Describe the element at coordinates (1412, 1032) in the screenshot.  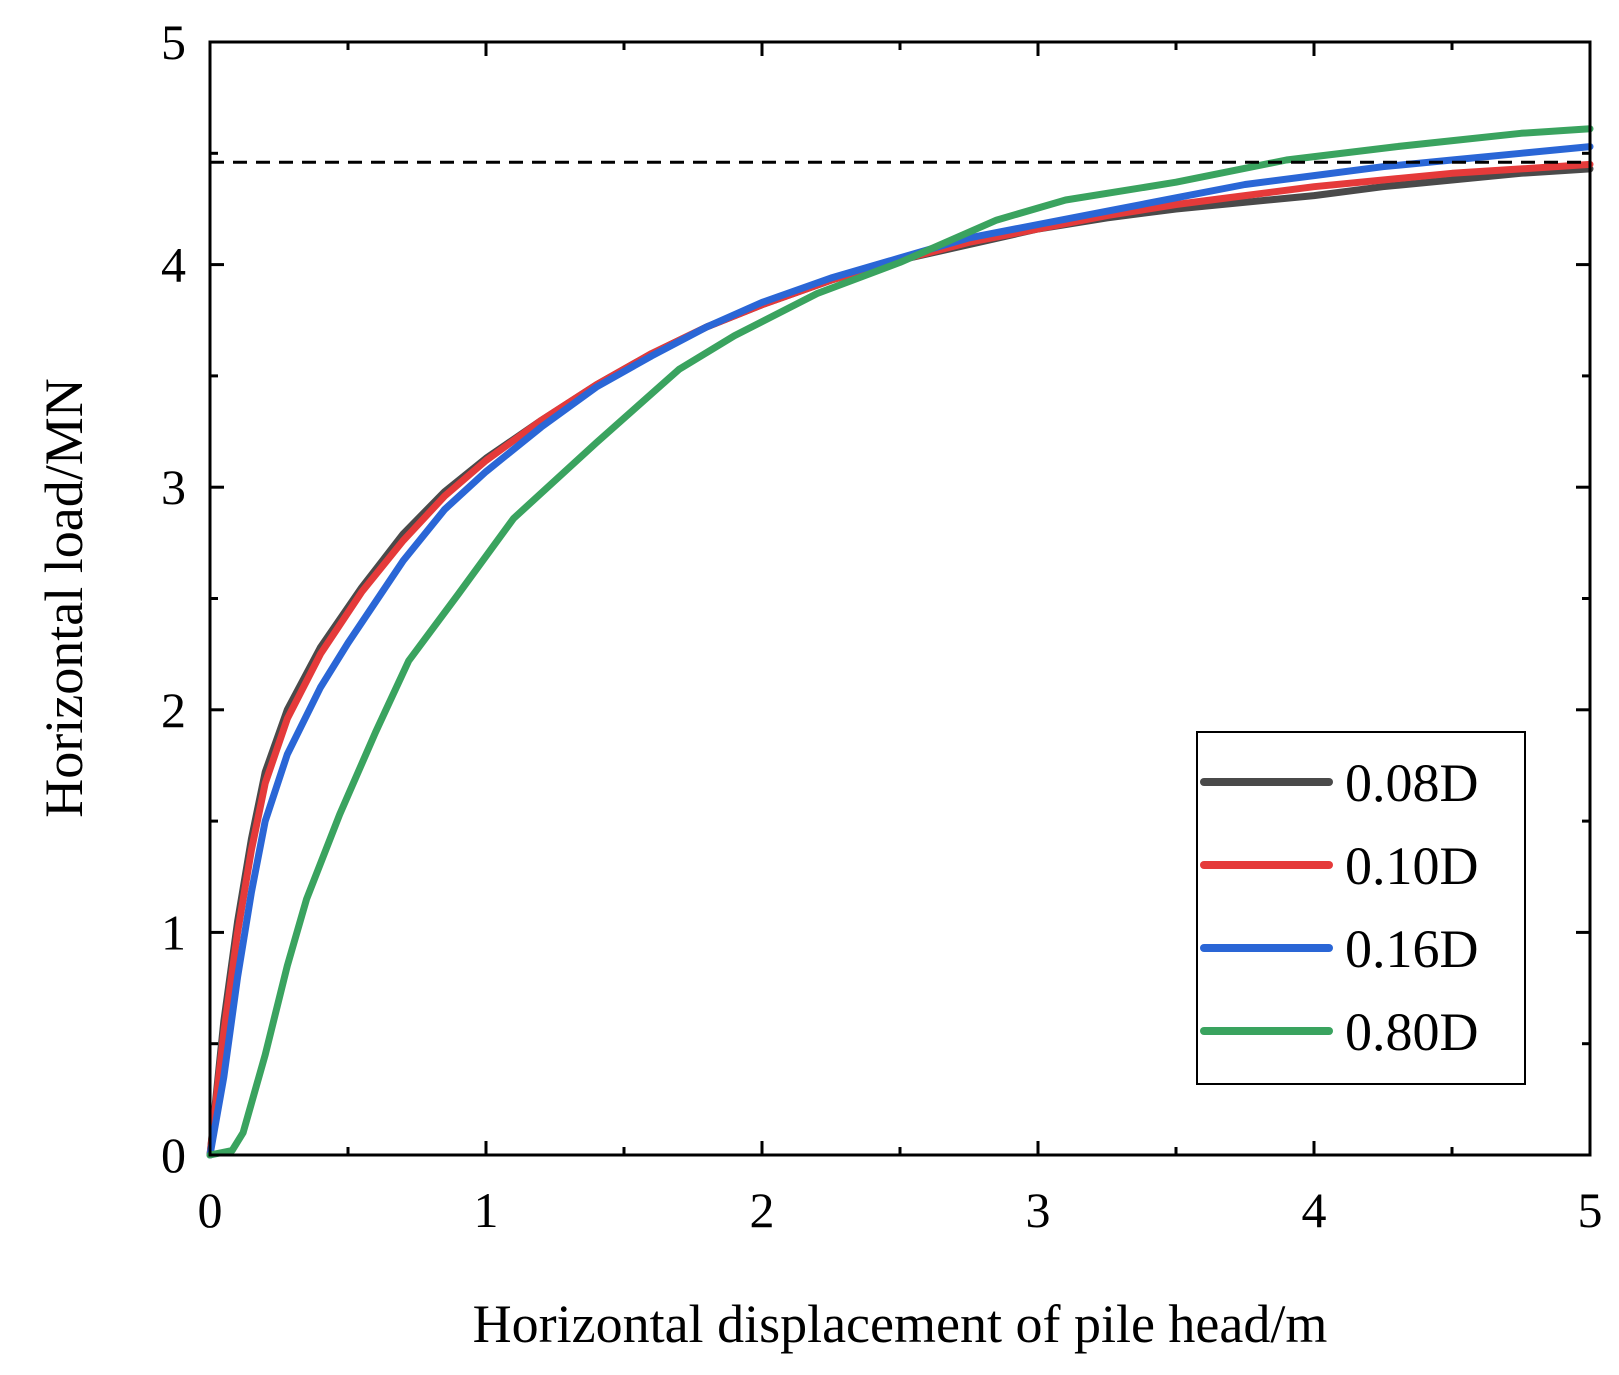
I see `legend-label-0-80d: 0.80D` at that location.